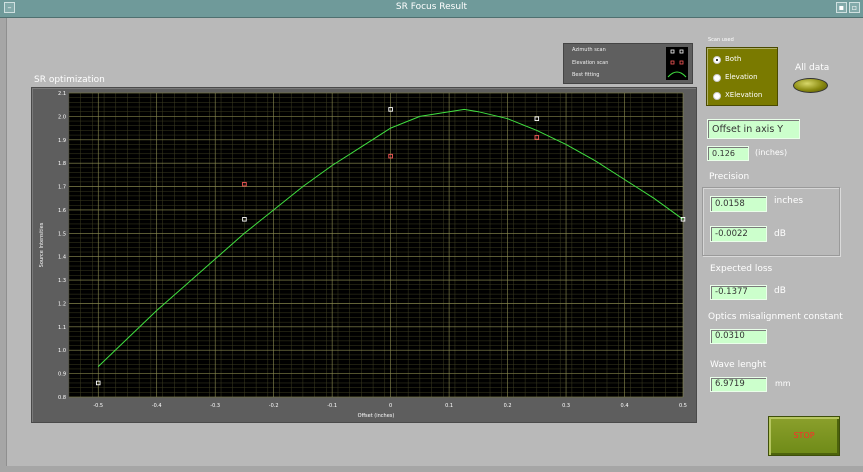 Image resolution: width=863 pixels, height=472 pixels. I want to click on scan-used-label: Scan used, so click(721, 40).